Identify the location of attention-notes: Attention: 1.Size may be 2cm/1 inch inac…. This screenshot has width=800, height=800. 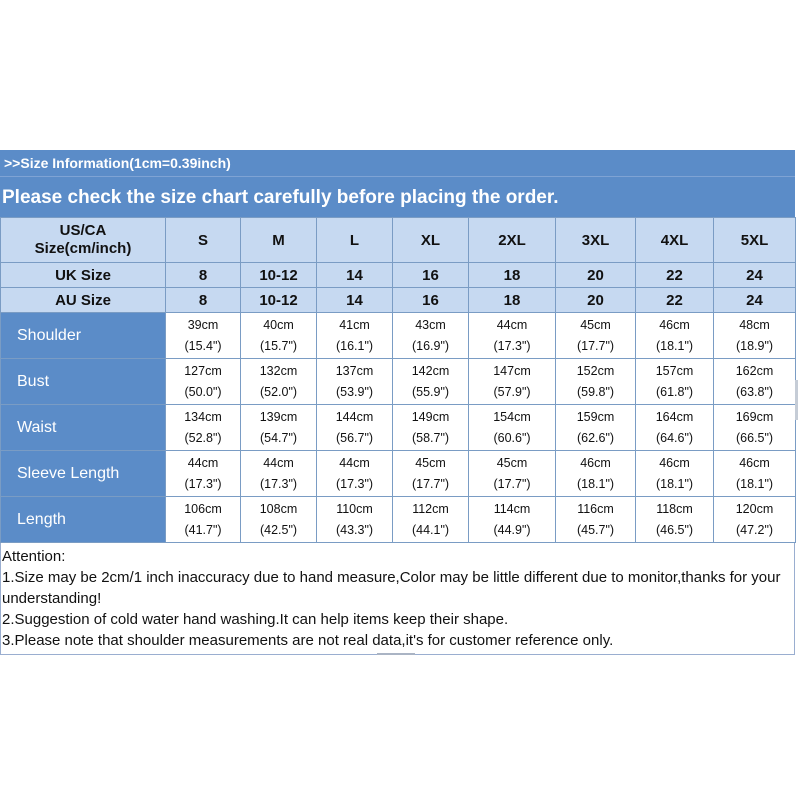
(397, 599).